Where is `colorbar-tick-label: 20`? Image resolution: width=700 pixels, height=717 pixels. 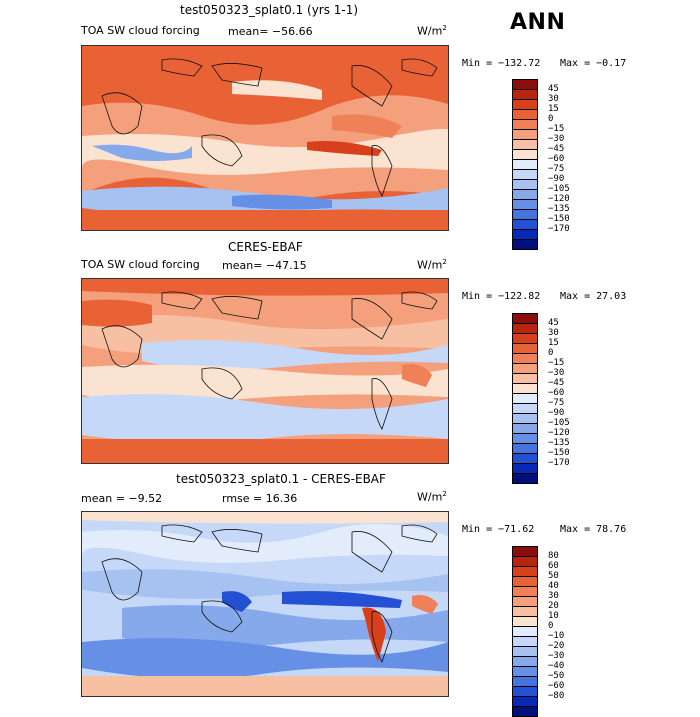
colorbar-tick-label: 20 is located at coordinates (553, 606).